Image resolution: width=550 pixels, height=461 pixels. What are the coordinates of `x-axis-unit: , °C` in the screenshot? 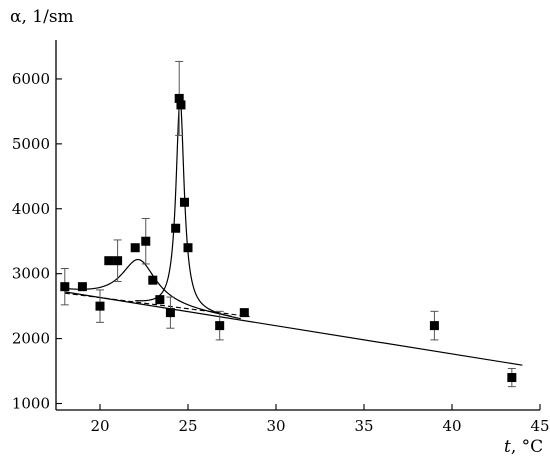 It's located at (527, 447).